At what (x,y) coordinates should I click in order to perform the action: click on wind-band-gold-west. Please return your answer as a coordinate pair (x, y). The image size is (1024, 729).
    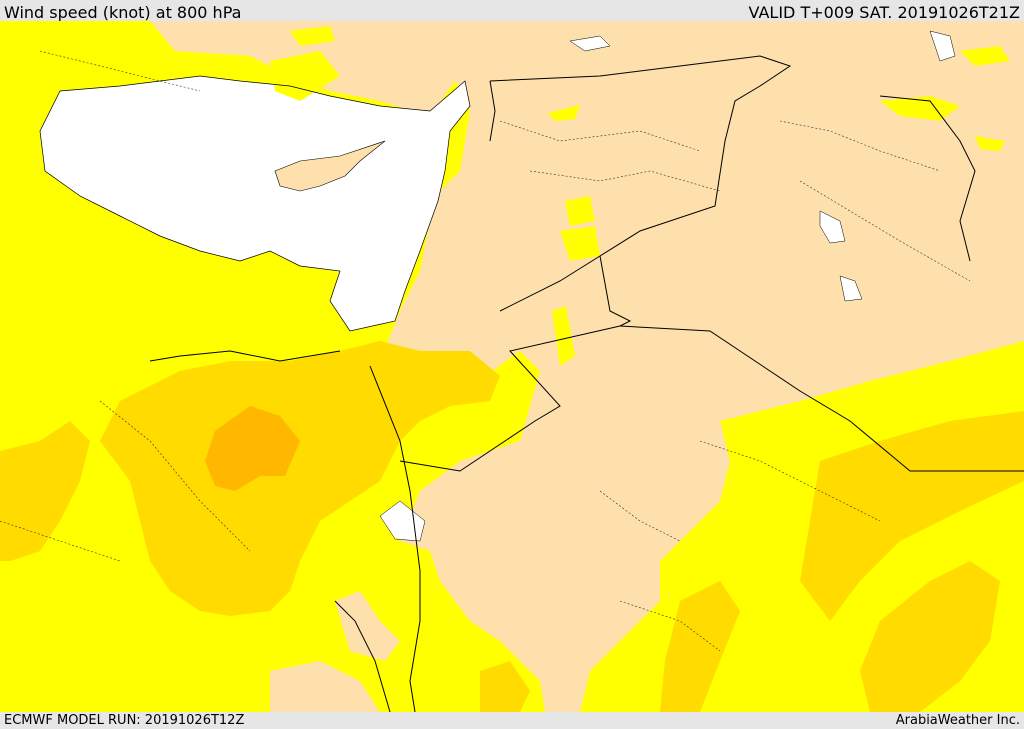
    Looking at the image, I should click on (45, 491).